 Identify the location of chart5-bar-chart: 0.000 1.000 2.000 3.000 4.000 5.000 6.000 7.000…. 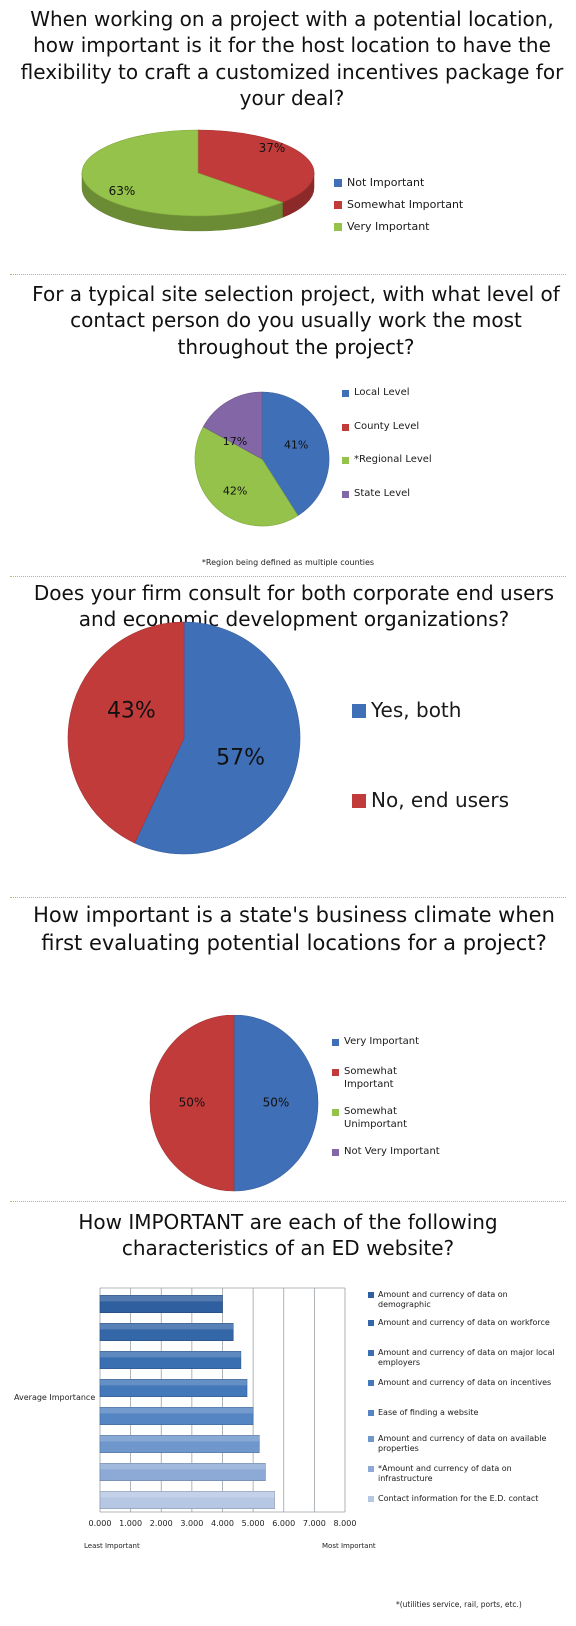
(195, 1418).